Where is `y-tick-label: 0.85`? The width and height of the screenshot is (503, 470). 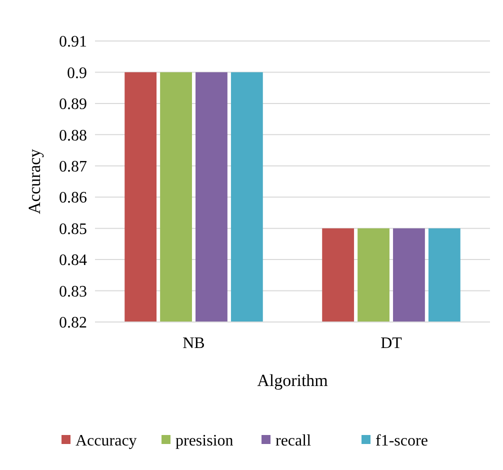
y-tick-label: 0.85 is located at coordinates (73, 229).